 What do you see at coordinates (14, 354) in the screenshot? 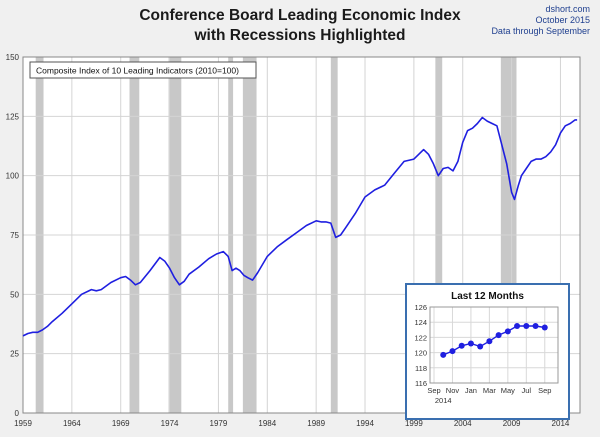
I see `y-tick-label: 25` at bounding box center [14, 354].